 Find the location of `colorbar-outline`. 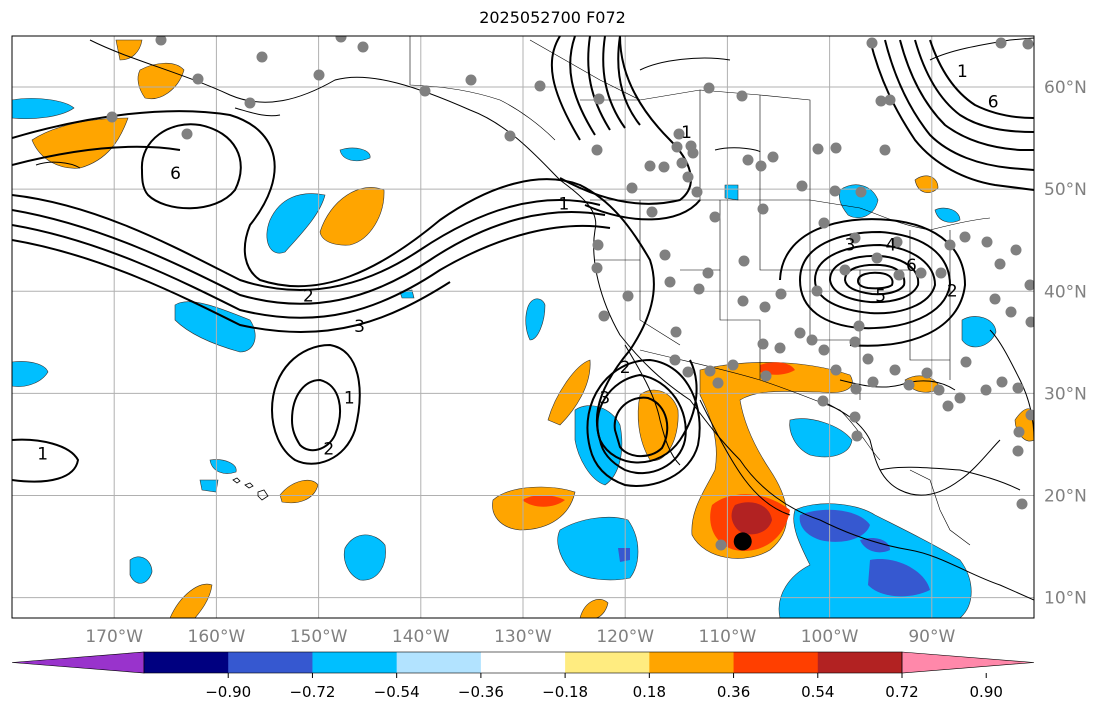

colorbar-outline is located at coordinates (523, 662).